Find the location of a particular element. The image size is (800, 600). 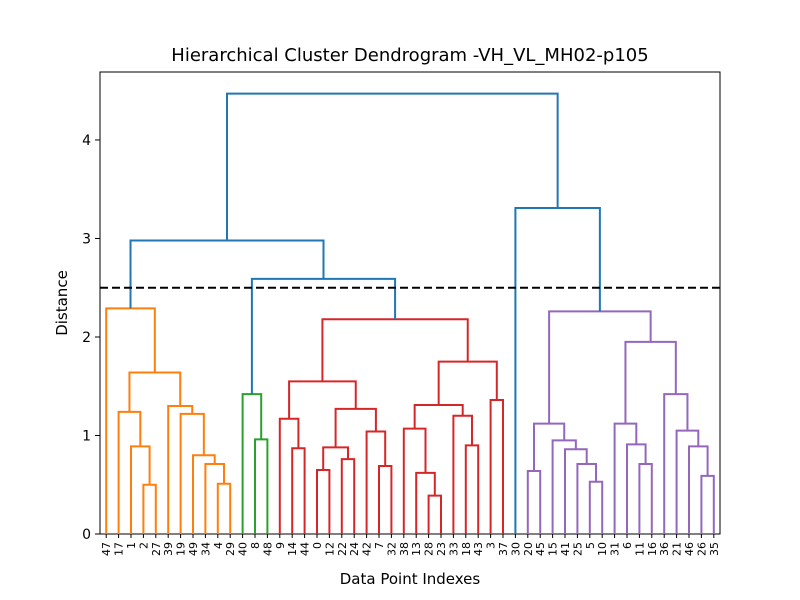

y-axis-label: Distance is located at coordinates (62, 303).